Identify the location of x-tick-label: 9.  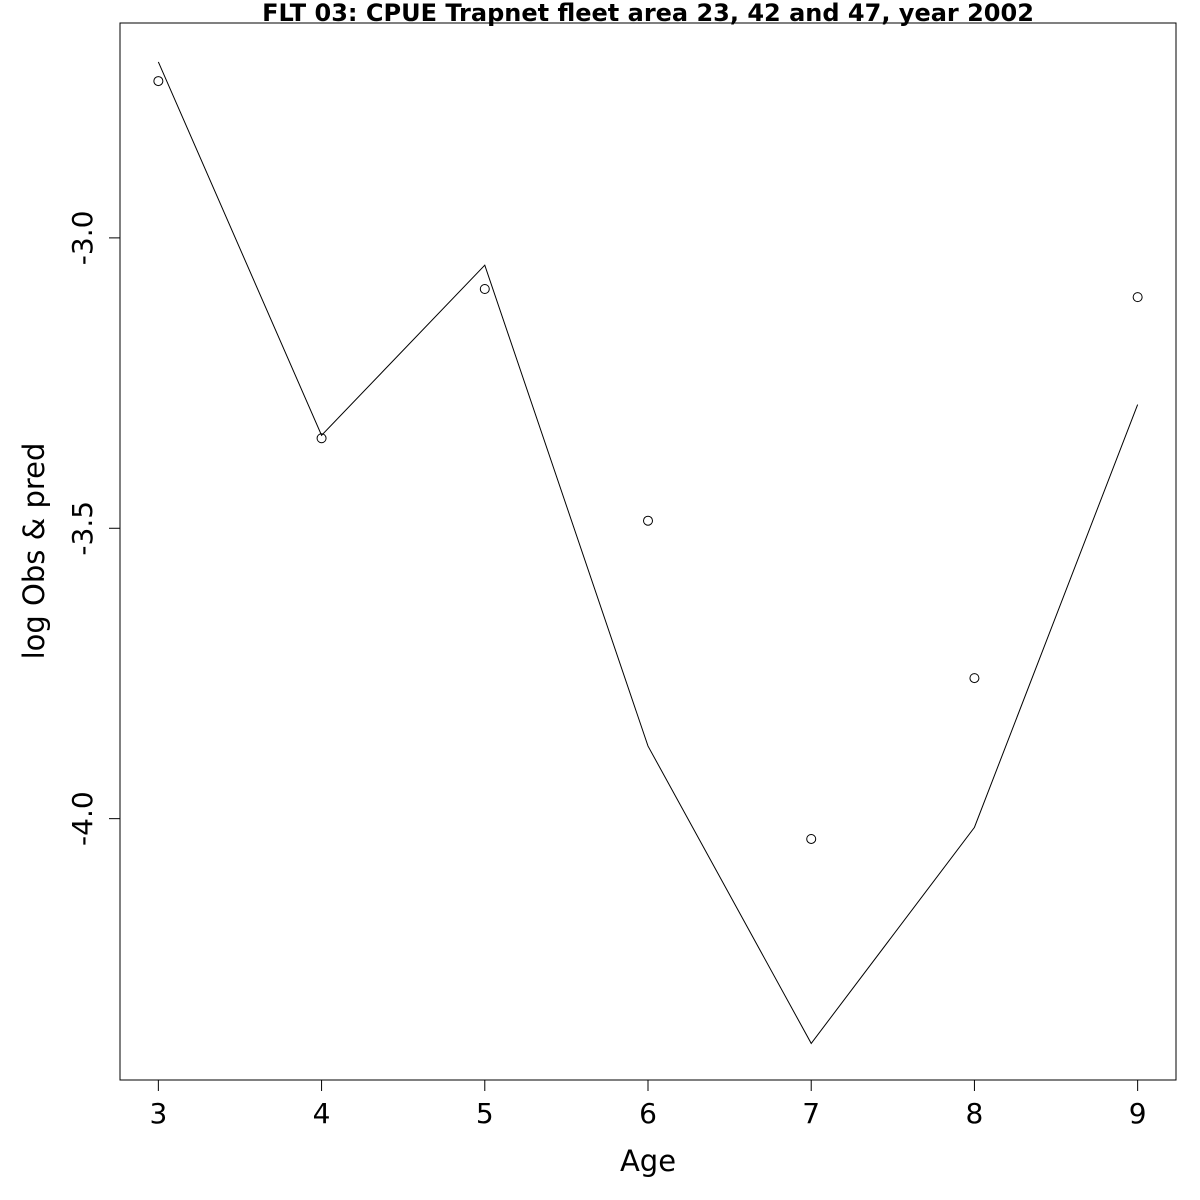
(1138, 1113).